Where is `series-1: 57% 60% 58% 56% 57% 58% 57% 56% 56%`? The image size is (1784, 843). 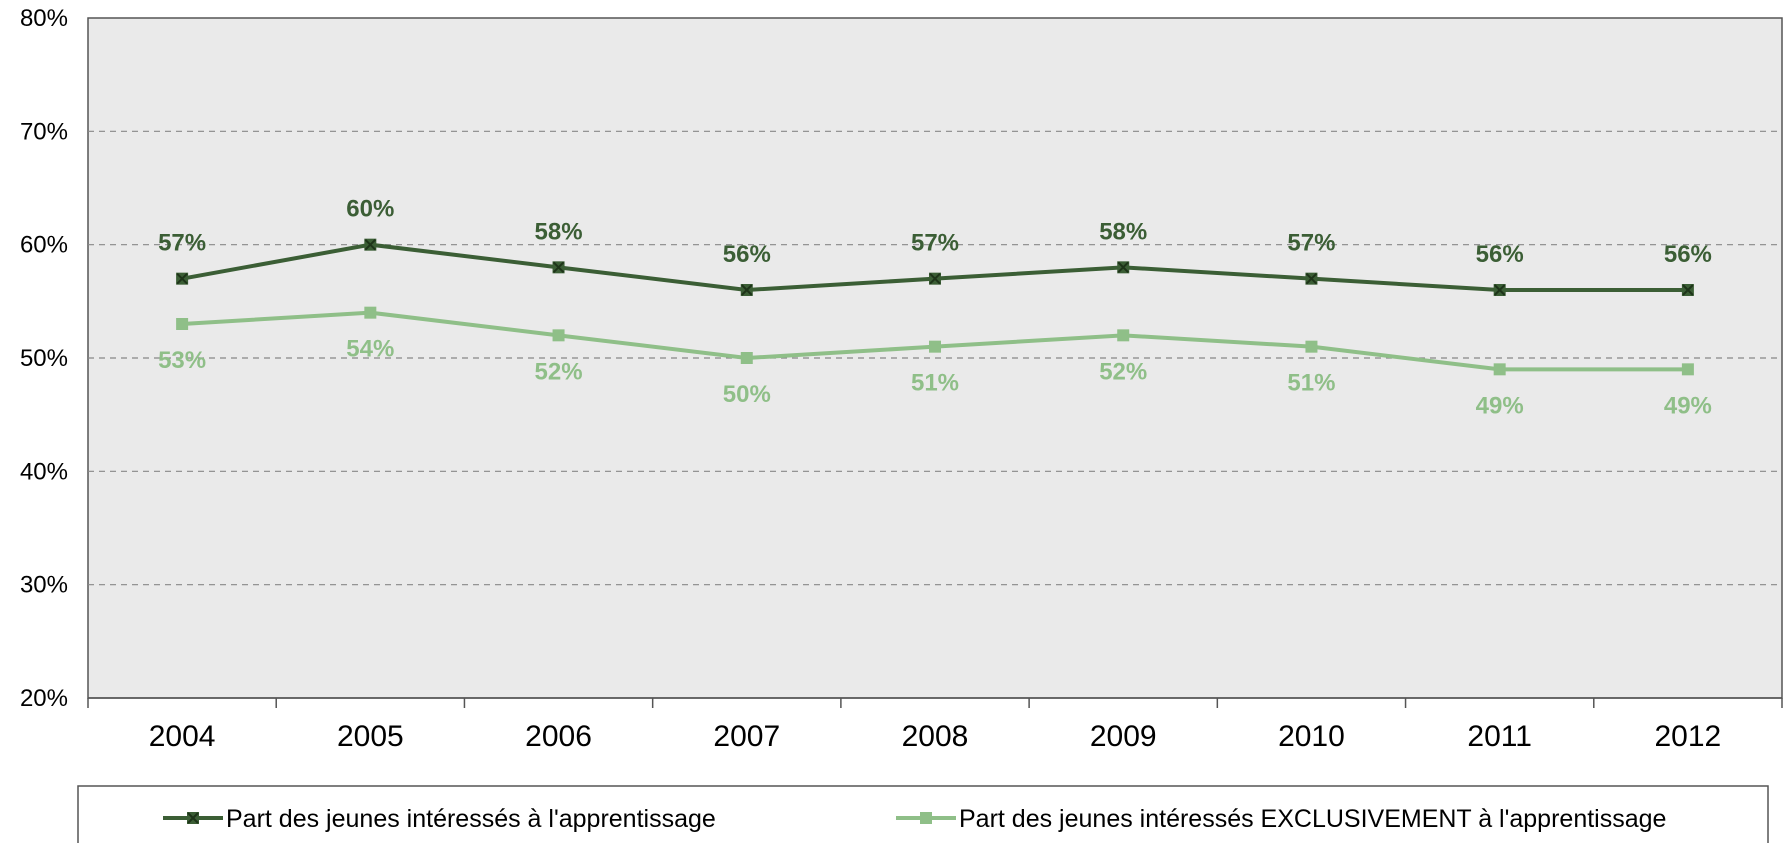 series-1: 57% 60% 58% 56% 57% 58% 57% 56% 56% is located at coordinates (935, 246).